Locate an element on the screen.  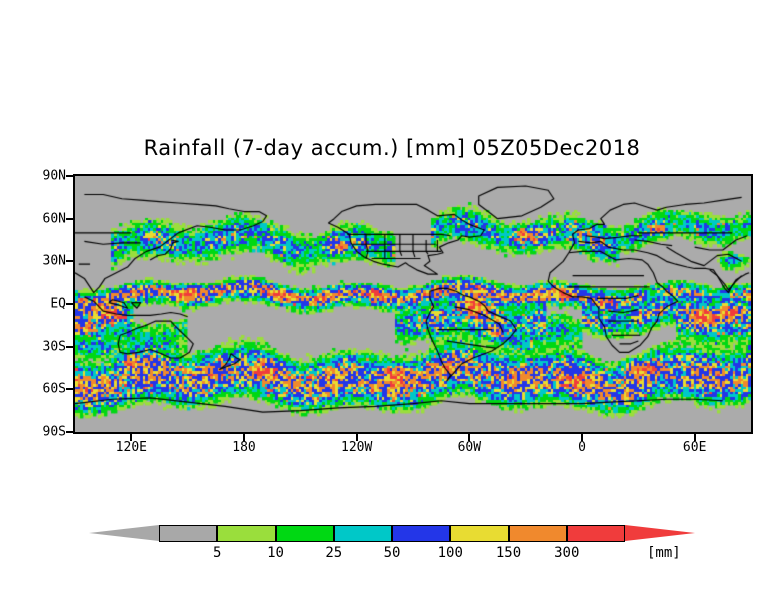
colorbar-tick-25: 25 is located at coordinates (334, 553).